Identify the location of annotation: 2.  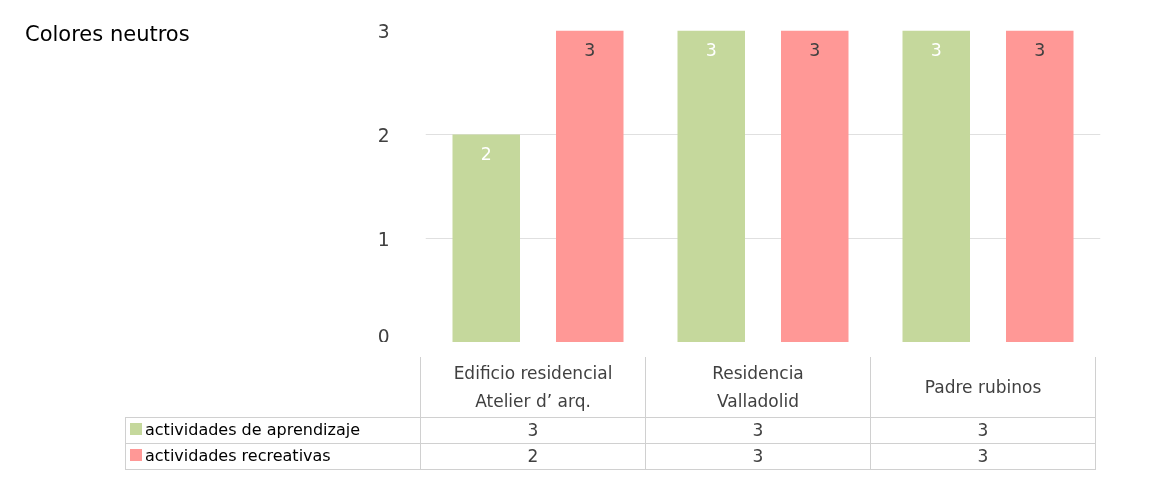
(486, 153).